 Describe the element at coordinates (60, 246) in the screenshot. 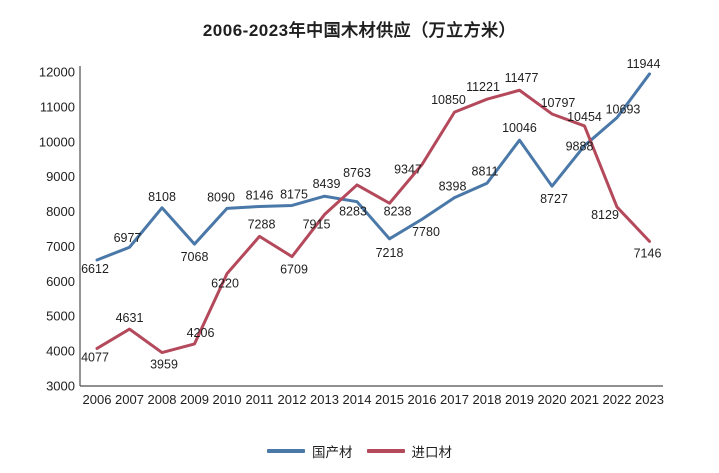

I see `y-tick-label: 7000` at that location.